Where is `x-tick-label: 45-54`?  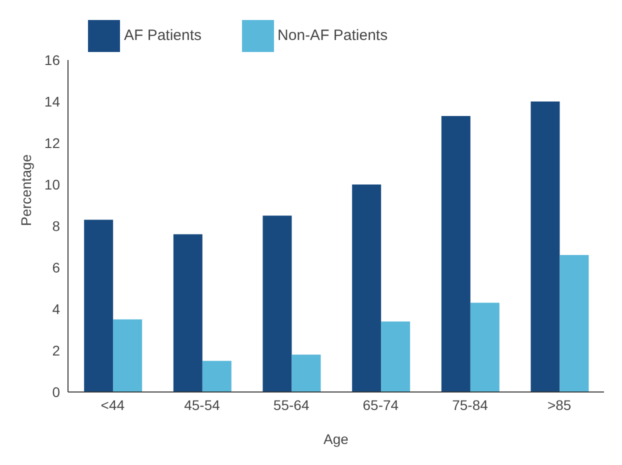 x-tick-label: 45-54 is located at coordinates (202, 404).